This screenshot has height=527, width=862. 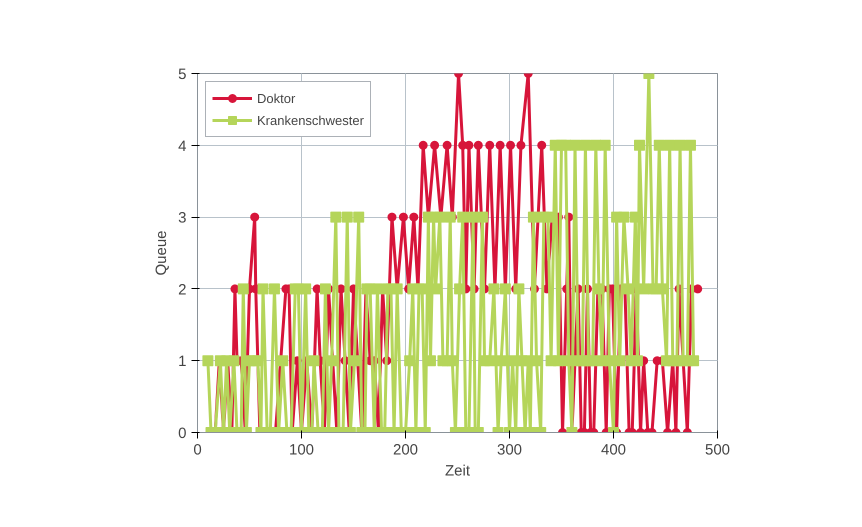 I want to click on y-tick-label: 1, so click(x=182, y=361).